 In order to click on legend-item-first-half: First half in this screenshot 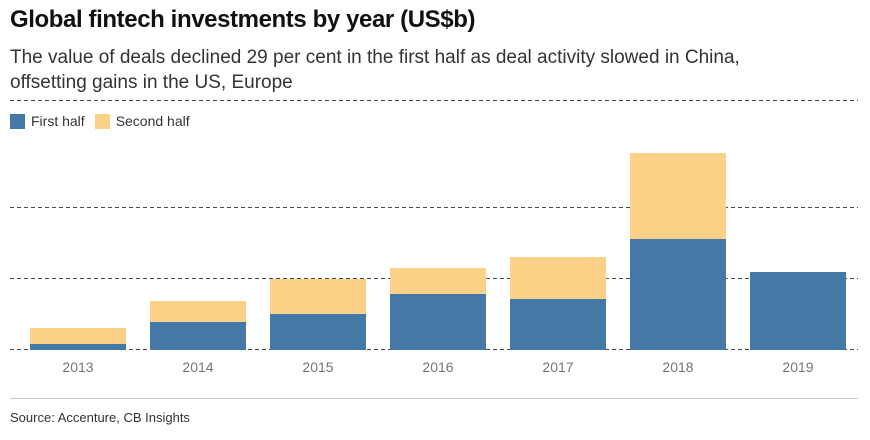, I will do `click(47, 121)`.